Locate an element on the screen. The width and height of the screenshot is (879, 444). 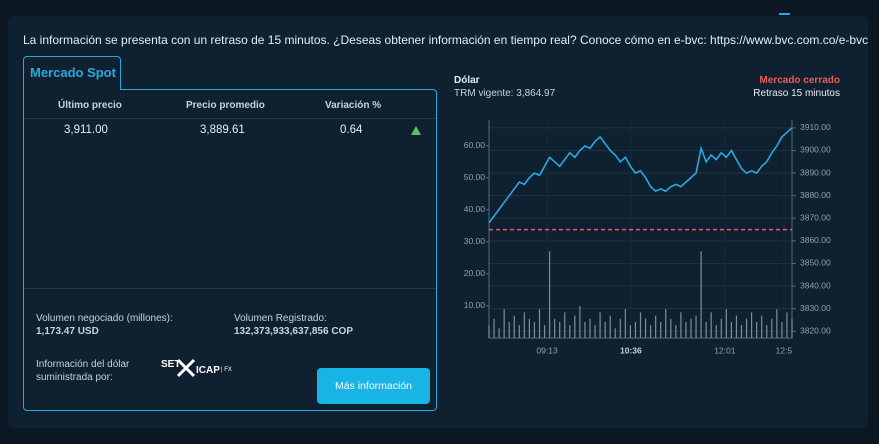
logo-mark is located at coordinates (186, 368).